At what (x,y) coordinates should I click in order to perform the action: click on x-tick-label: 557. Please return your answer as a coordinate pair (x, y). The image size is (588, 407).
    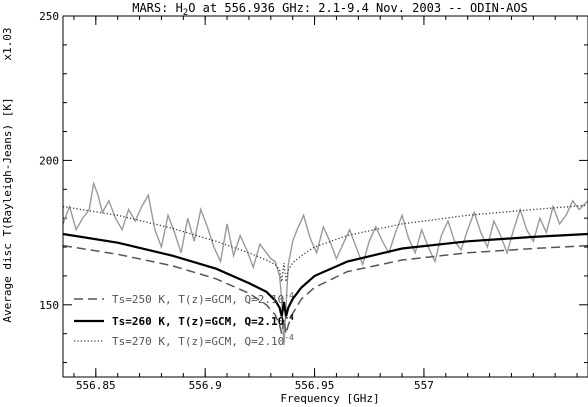
    Looking at the image, I should click on (424, 385).